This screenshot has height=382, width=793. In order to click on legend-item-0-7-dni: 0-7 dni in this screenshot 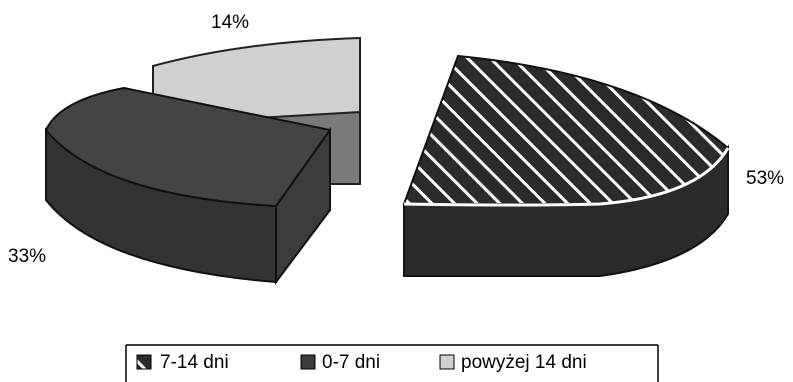, I will do `click(340, 362)`.